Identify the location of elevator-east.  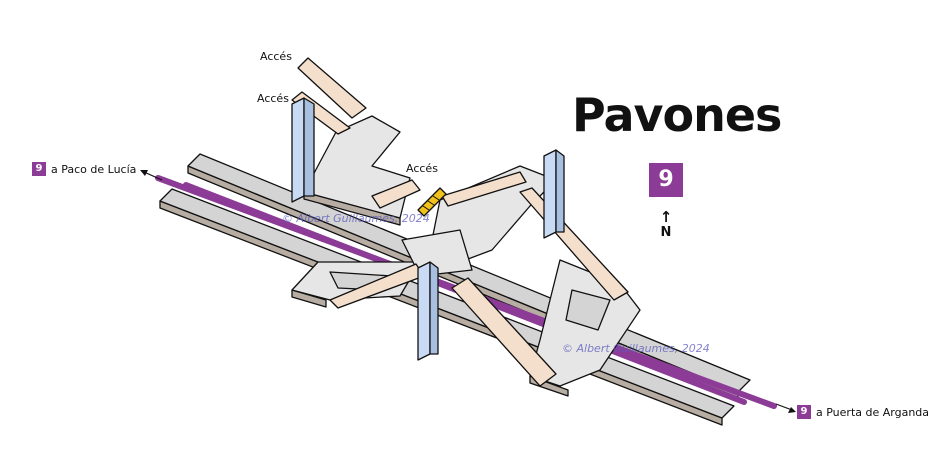
(554, 194).